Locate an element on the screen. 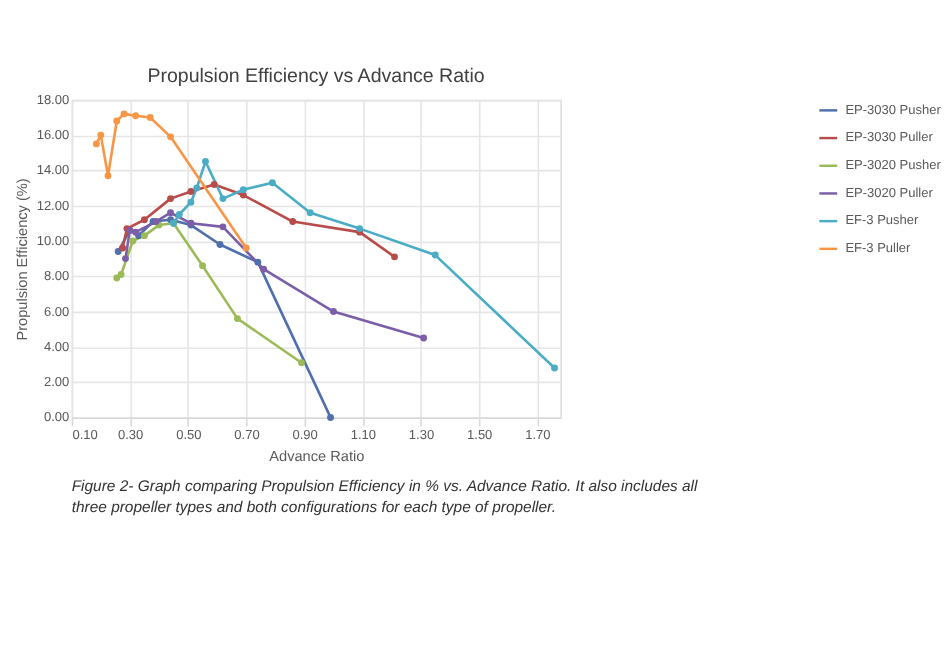 The width and height of the screenshot is (948, 664). y-axis-title: Propulsion Efficiency (%) is located at coordinates (21, 259).